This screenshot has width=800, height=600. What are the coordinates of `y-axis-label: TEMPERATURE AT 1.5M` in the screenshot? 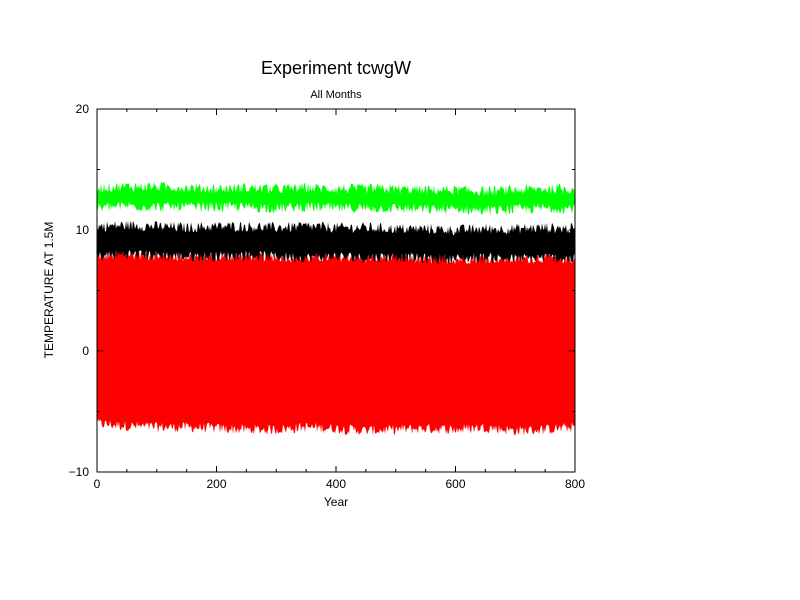 It's located at (49, 290).